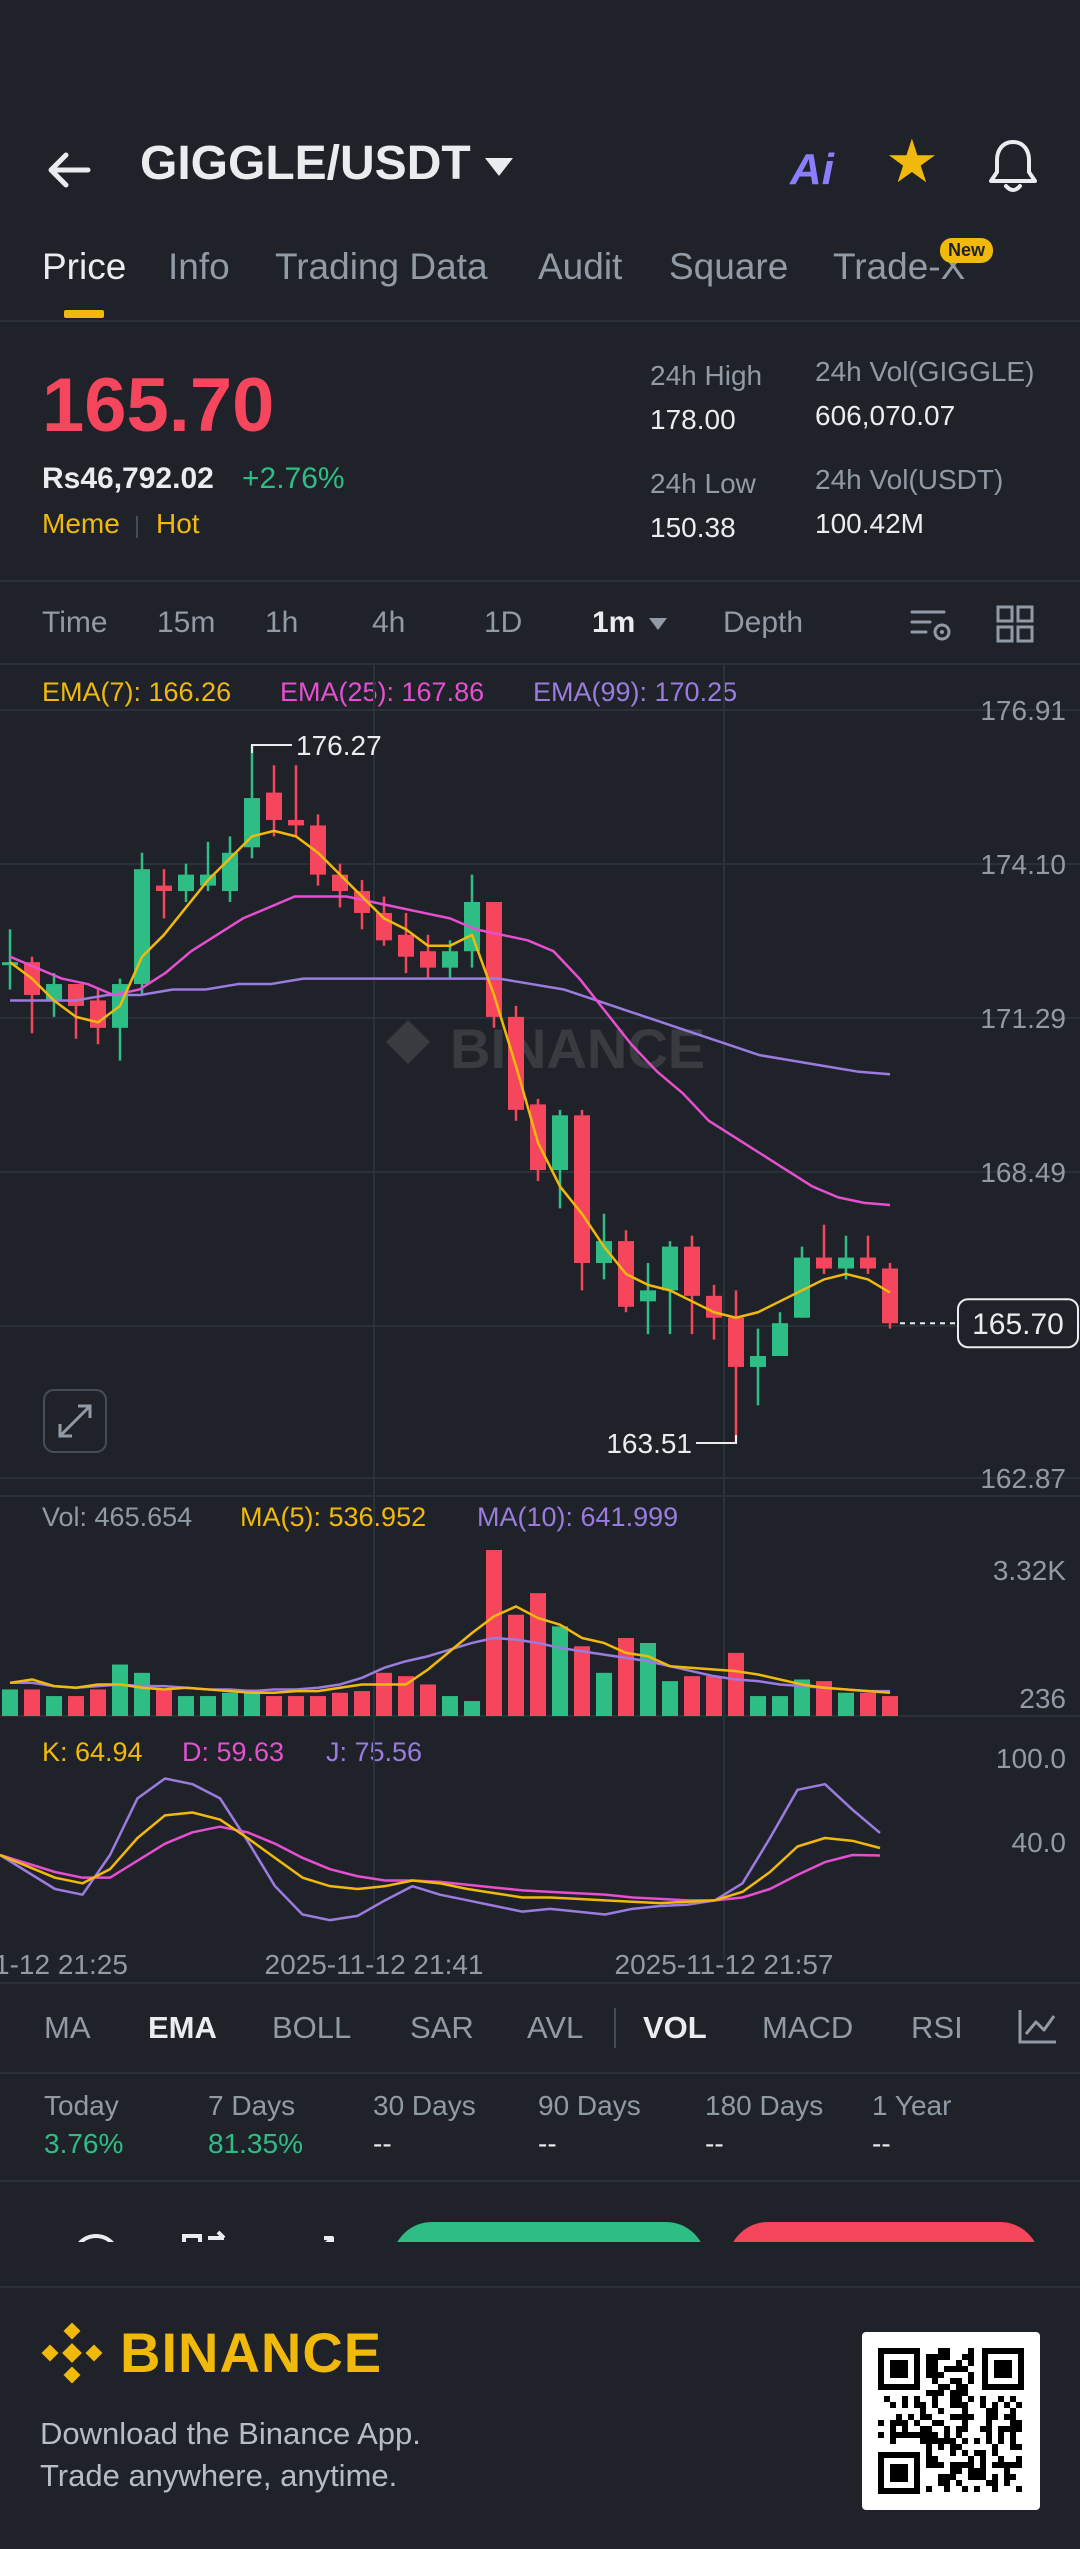 The width and height of the screenshot is (1080, 2549). What do you see at coordinates (549, 2232) in the screenshot?
I see `buy-button` at bounding box center [549, 2232].